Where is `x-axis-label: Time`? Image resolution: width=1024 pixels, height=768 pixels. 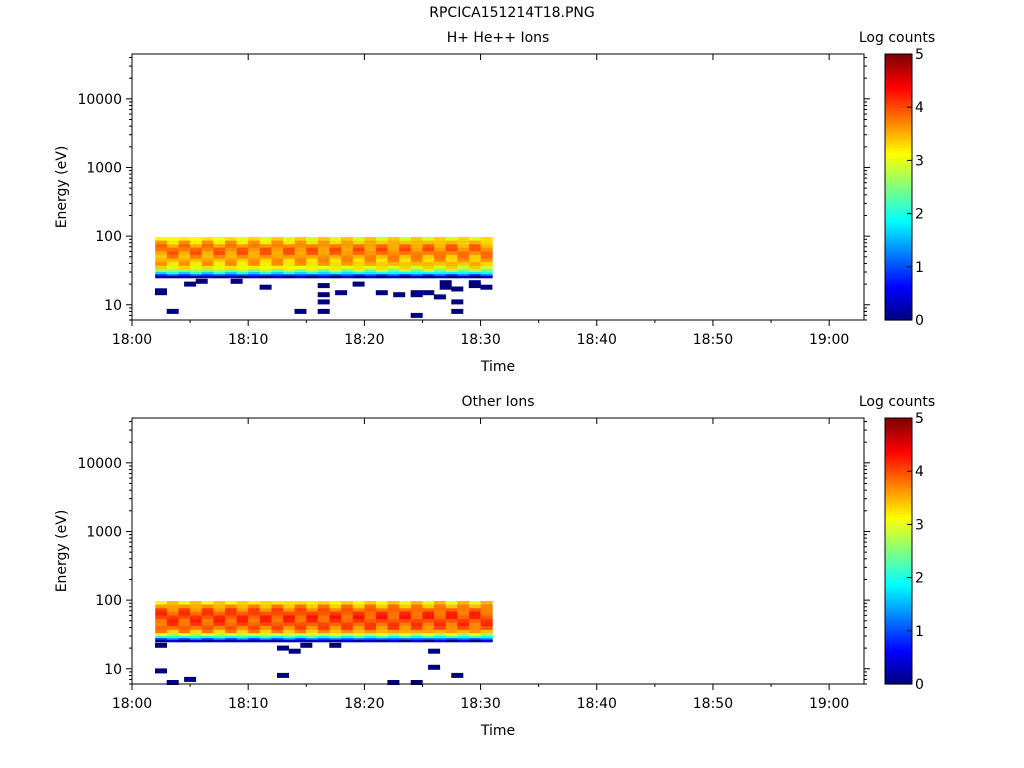 x-axis-label: Time is located at coordinates (497, 367).